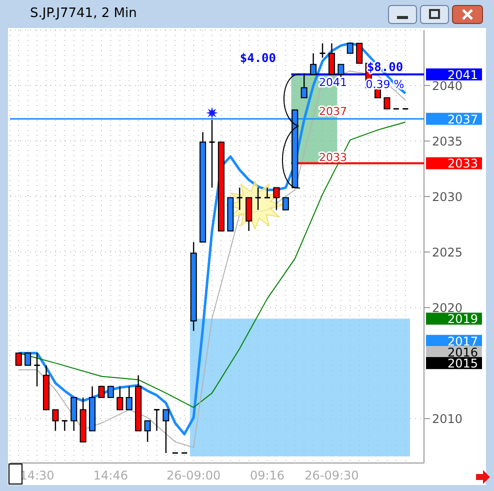  I want to click on y-tick-label: 2035, so click(447, 141).